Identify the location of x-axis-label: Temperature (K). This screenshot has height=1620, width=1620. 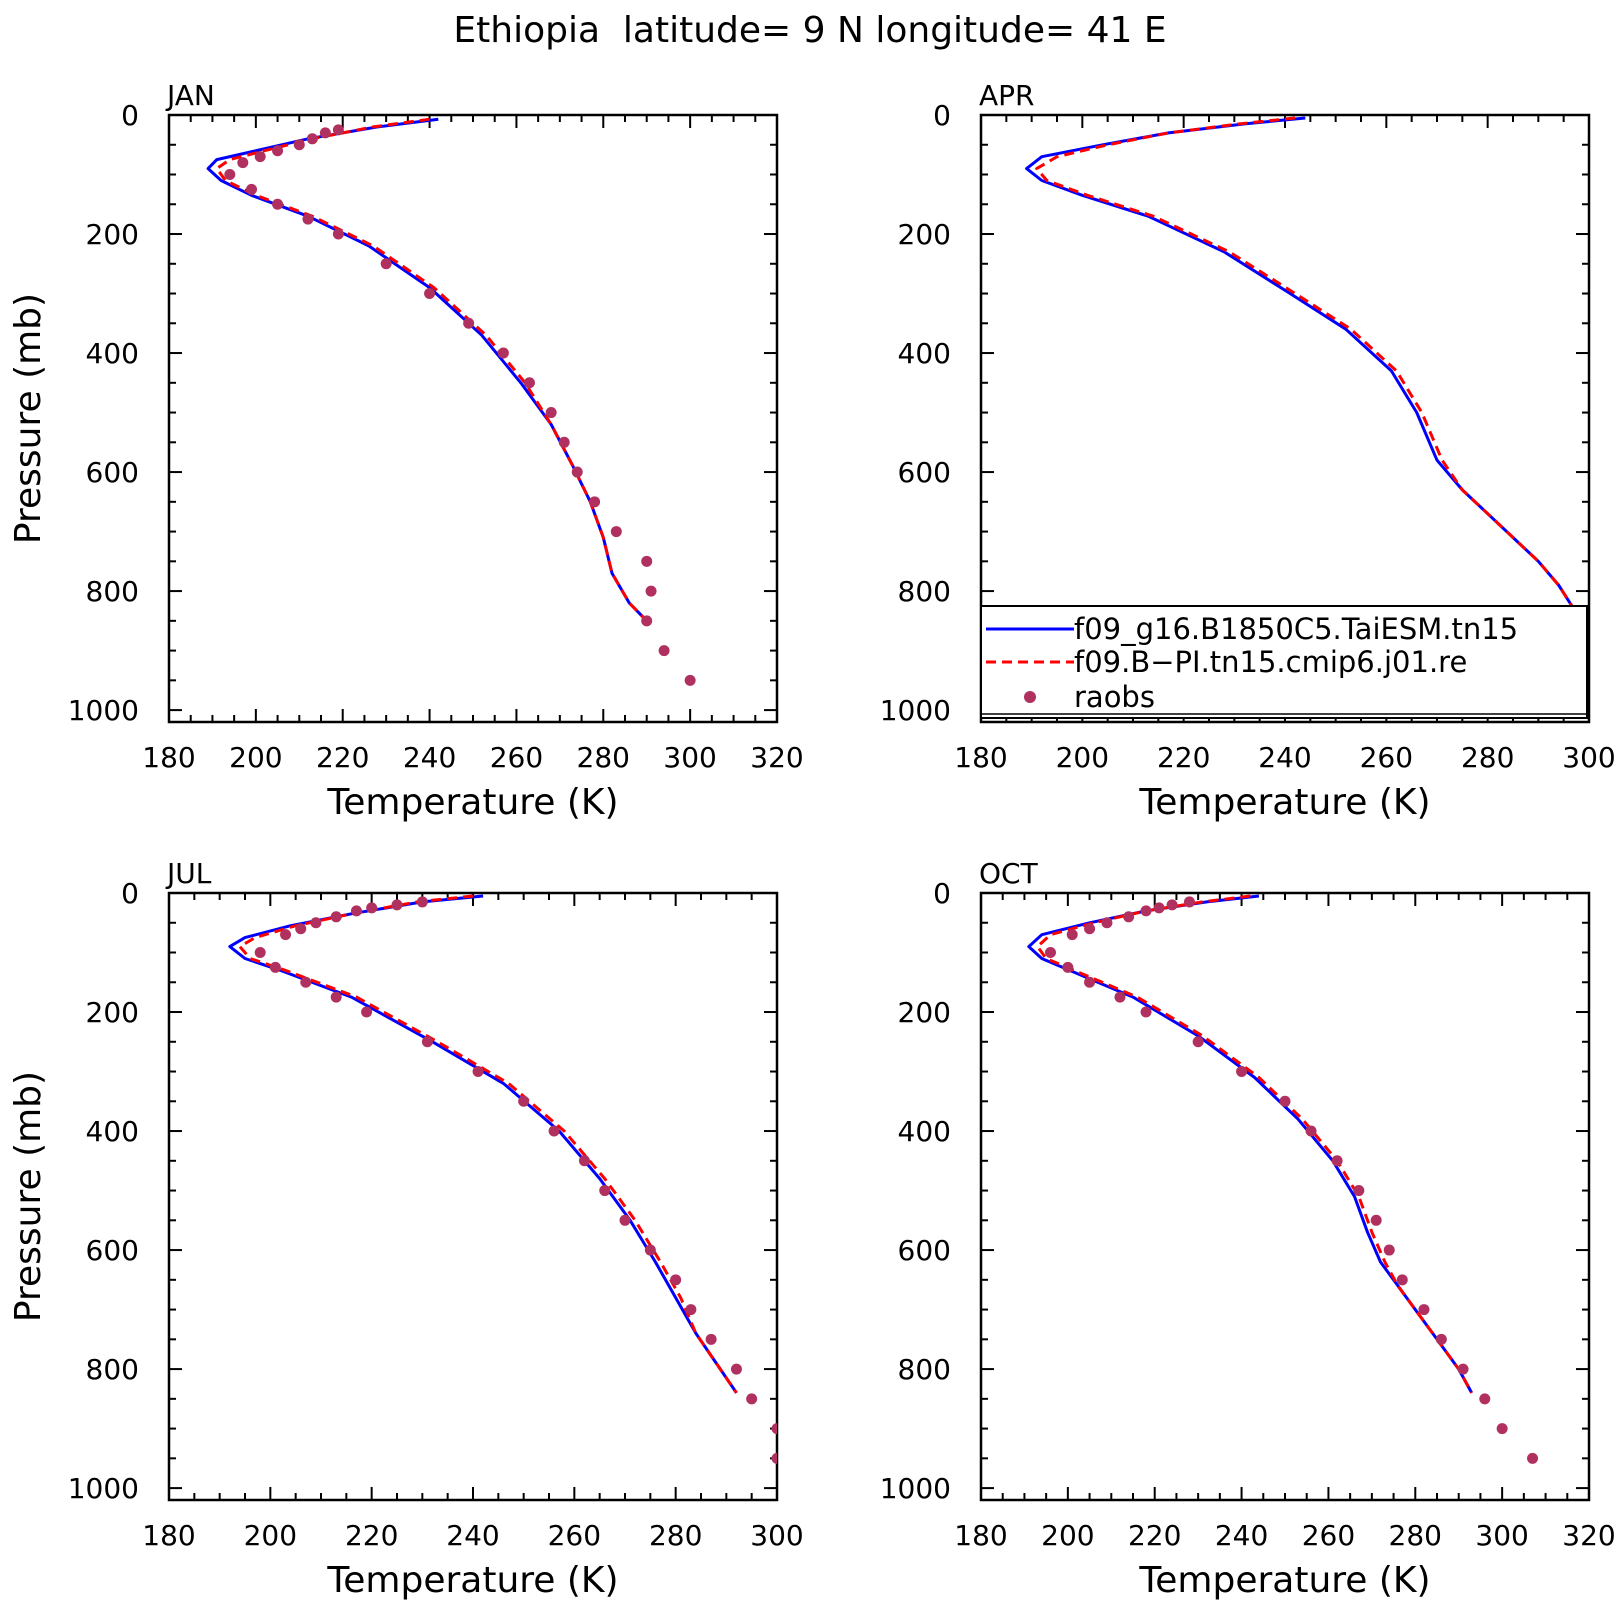
(472, 802).